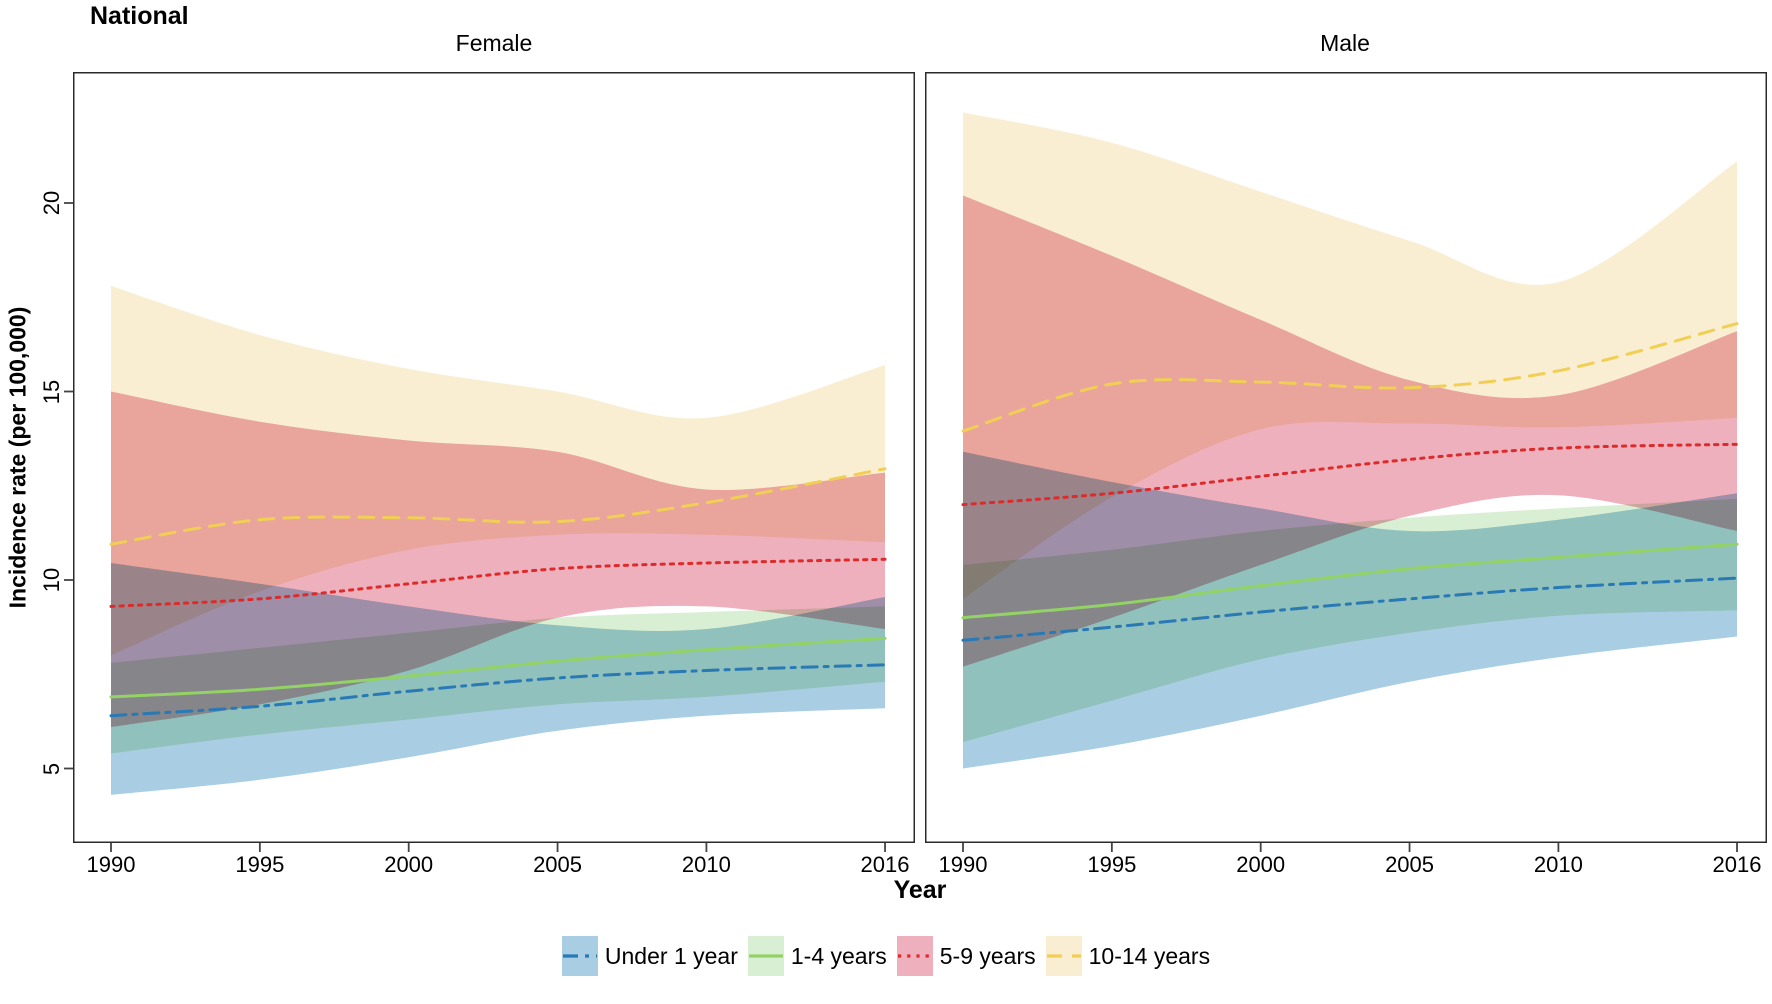  Describe the element at coordinates (920, 890) in the screenshot. I see `x-axis-label: Year` at that location.